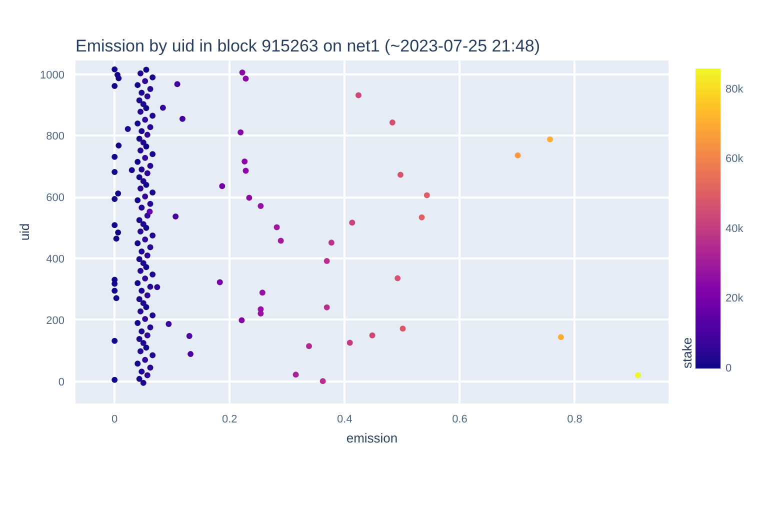  What do you see at coordinates (61, 382) in the screenshot?
I see `y-tick-label: 0` at bounding box center [61, 382].